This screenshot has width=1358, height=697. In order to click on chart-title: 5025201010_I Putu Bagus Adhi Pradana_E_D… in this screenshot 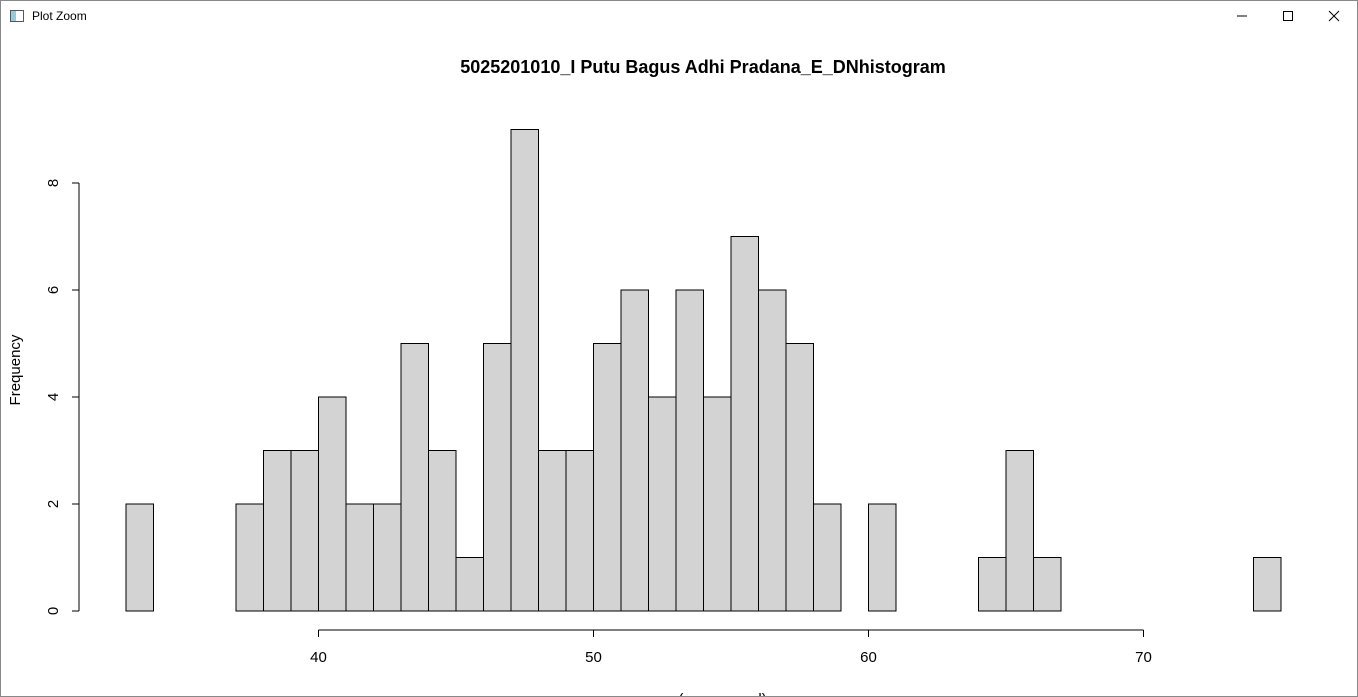, I will do `click(703, 67)`.